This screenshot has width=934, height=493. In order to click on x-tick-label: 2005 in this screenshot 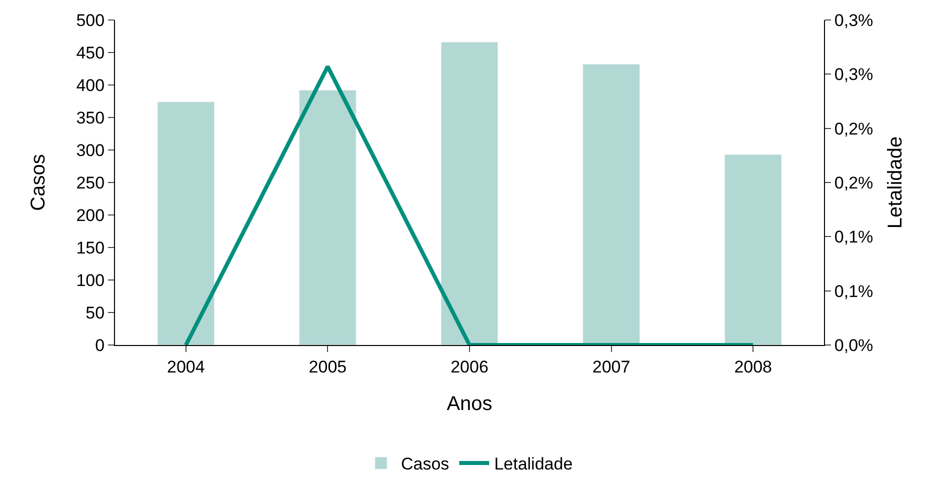, I will do `click(327, 366)`.